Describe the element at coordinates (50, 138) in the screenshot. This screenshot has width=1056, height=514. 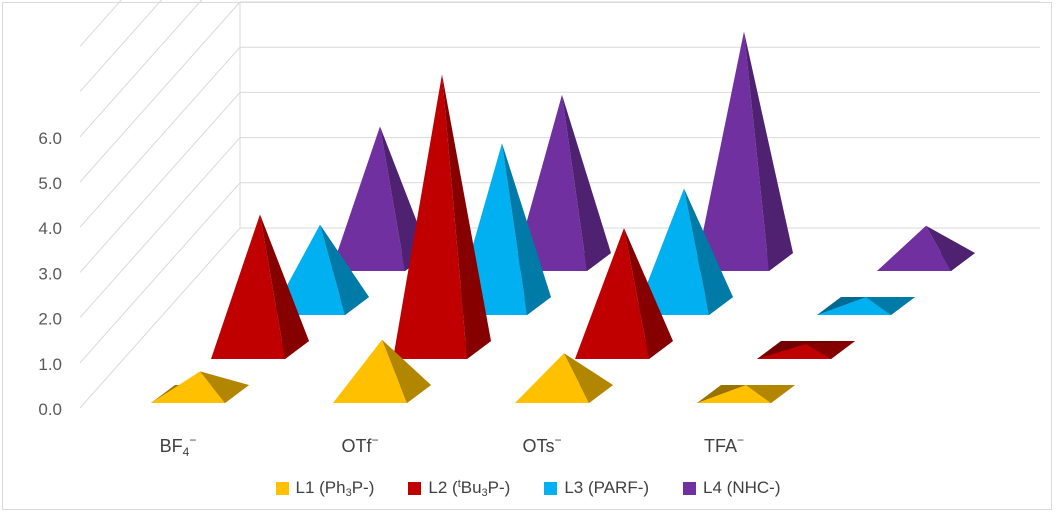
I see `y-tick-label: 6.0` at that location.